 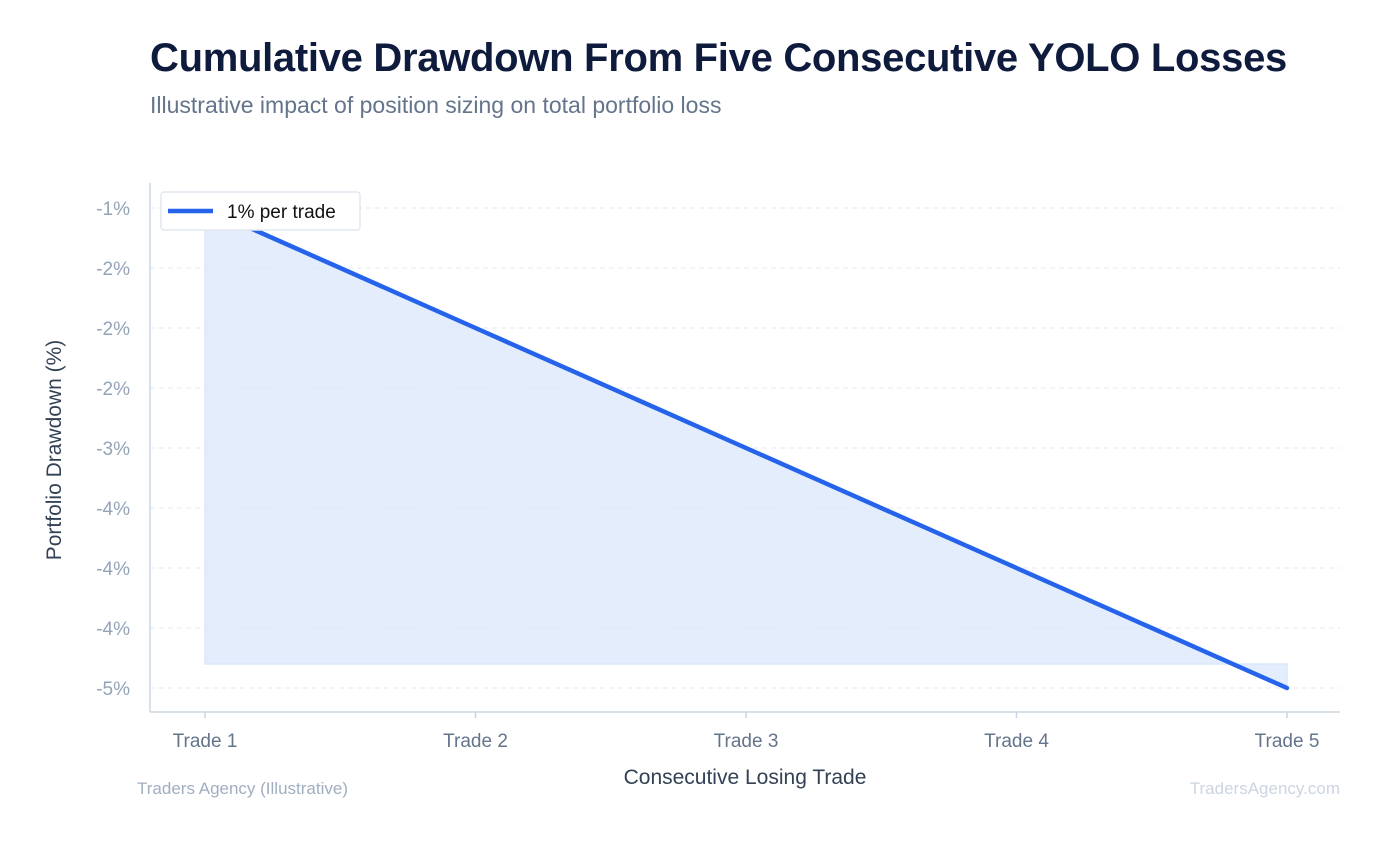 I want to click on x-tick-label: Trade 3, so click(x=746, y=741).